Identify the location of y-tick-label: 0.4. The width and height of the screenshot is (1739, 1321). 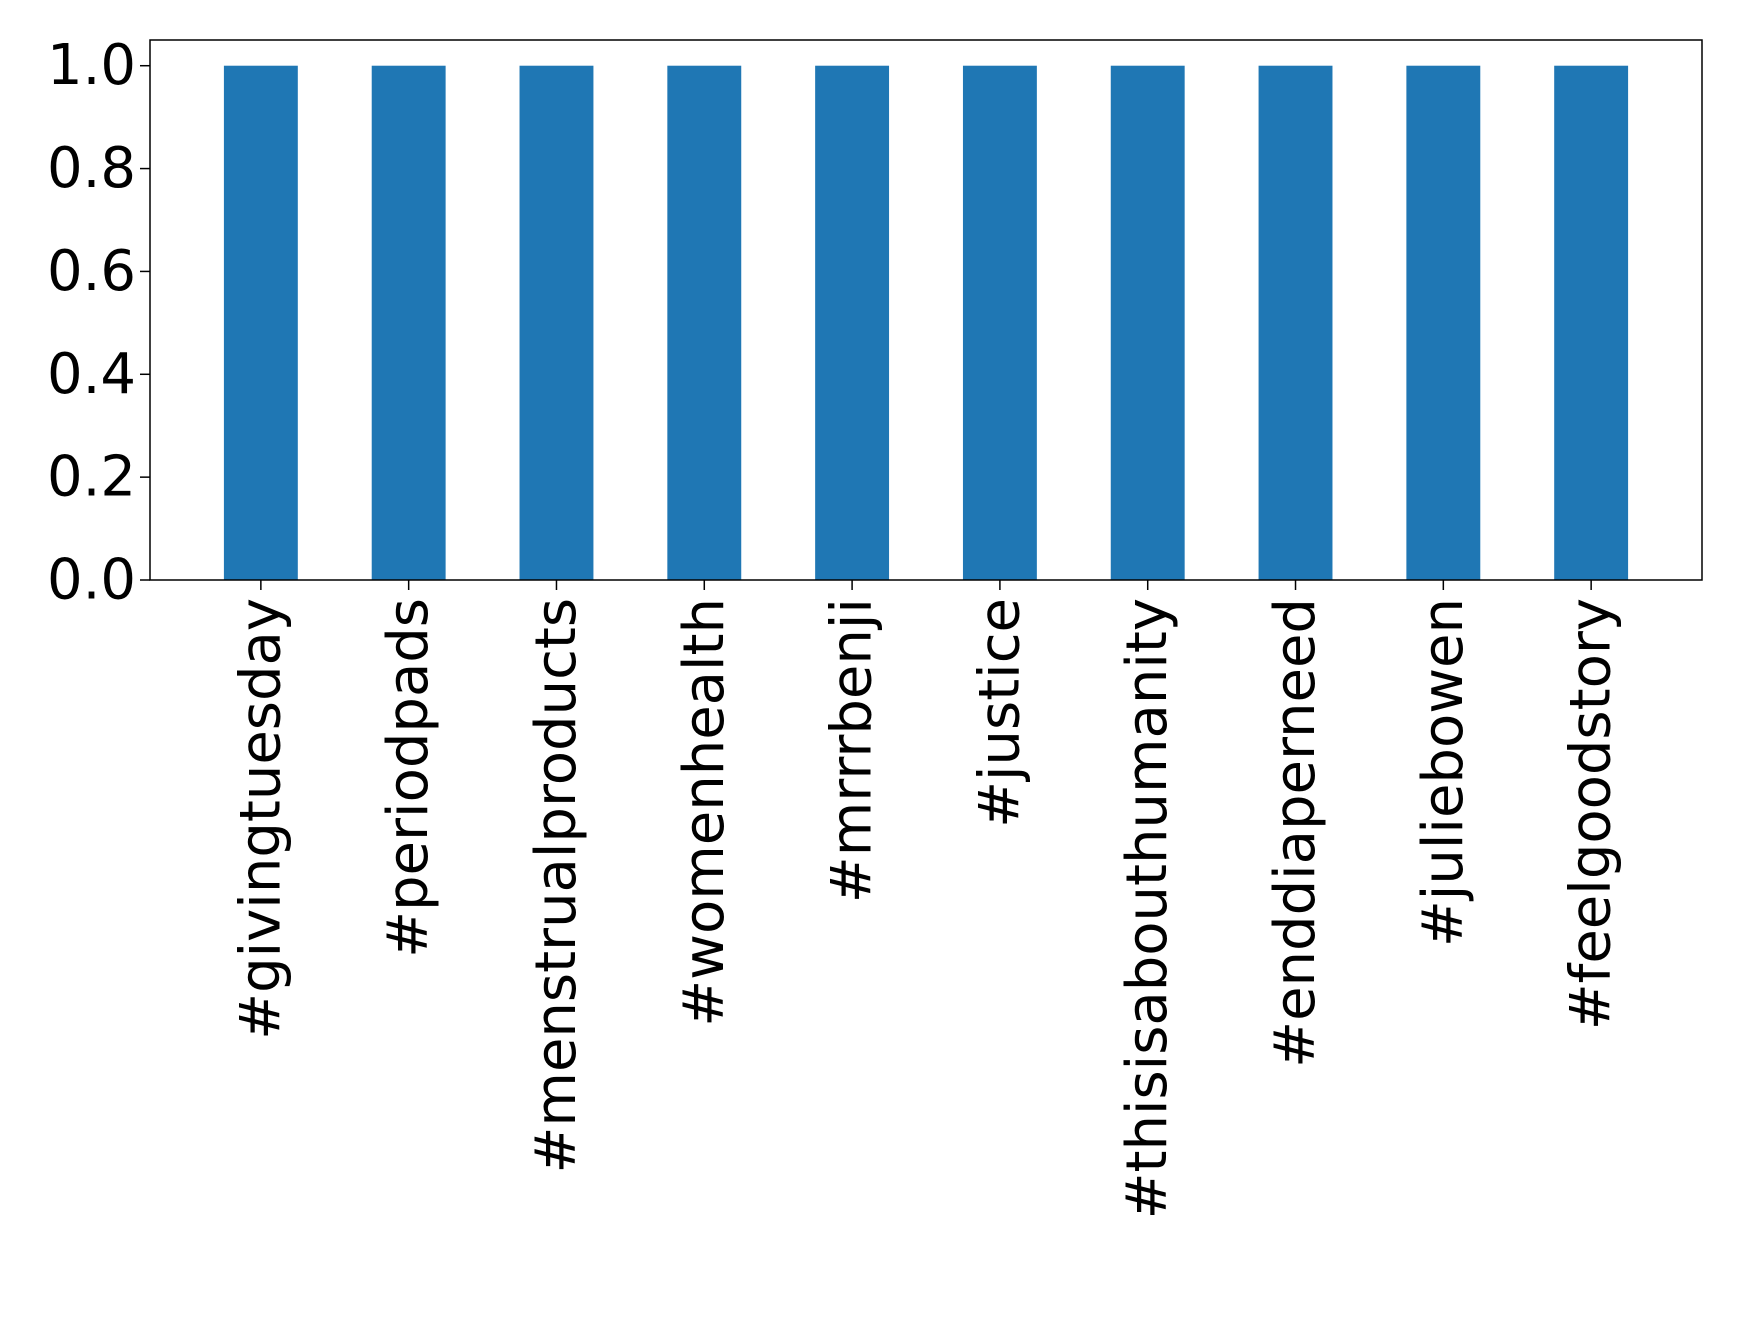
(91, 374).